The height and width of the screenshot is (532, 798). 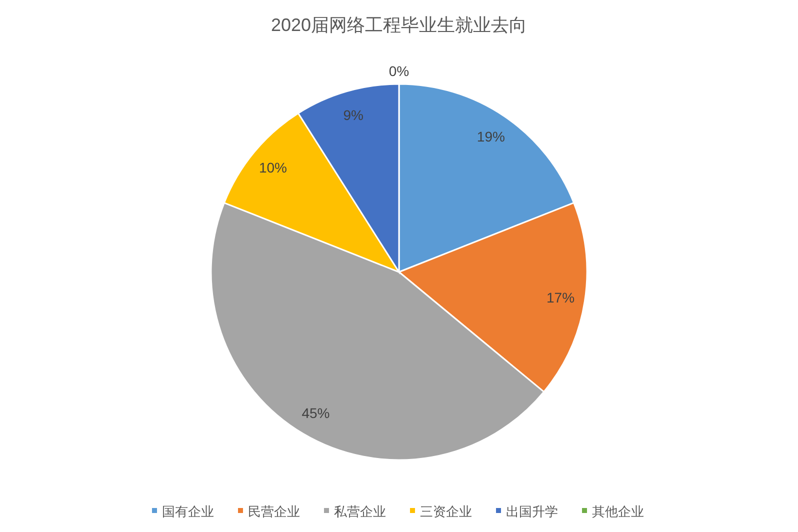 What do you see at coordinates (560, 298) in the screenshot?
I see `data-label: 17%` at bounding box center [560, 298].